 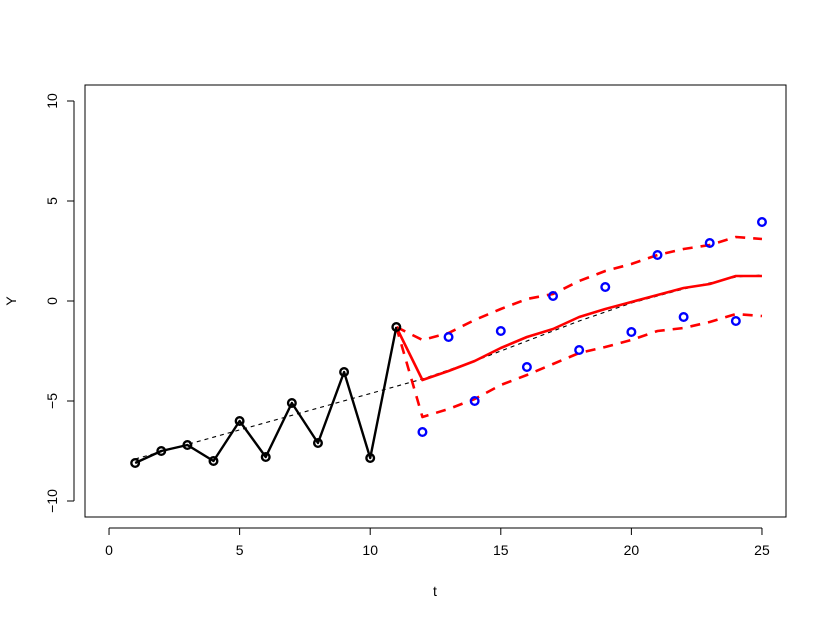 What do you see at coordinates (437, 542) in the screenshot?
I see `x-axis: 0 5 10 15 20 25` at bounding box center [437, 542].